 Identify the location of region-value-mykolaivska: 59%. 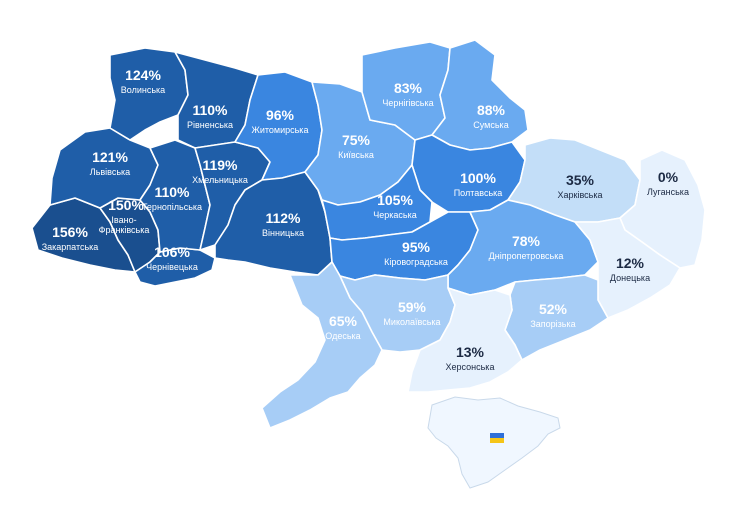
(412, 307).